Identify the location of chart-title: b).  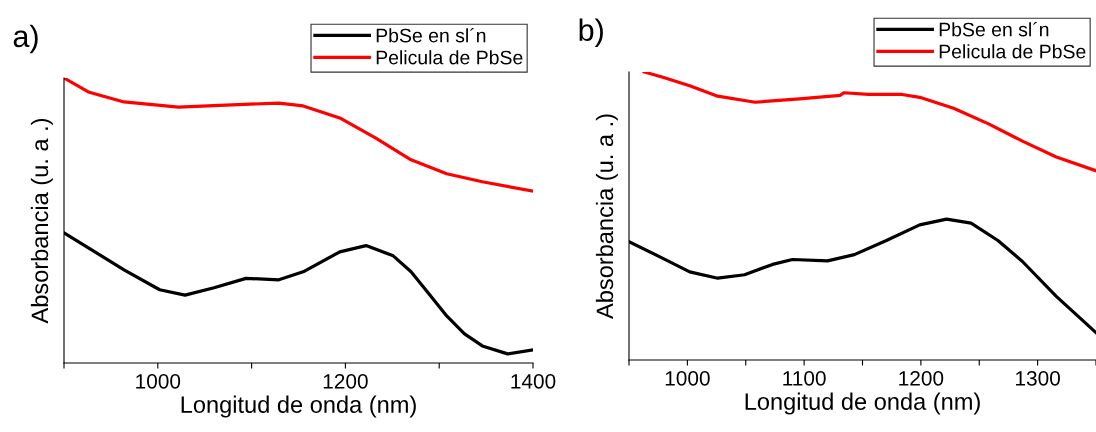
(591, 32).